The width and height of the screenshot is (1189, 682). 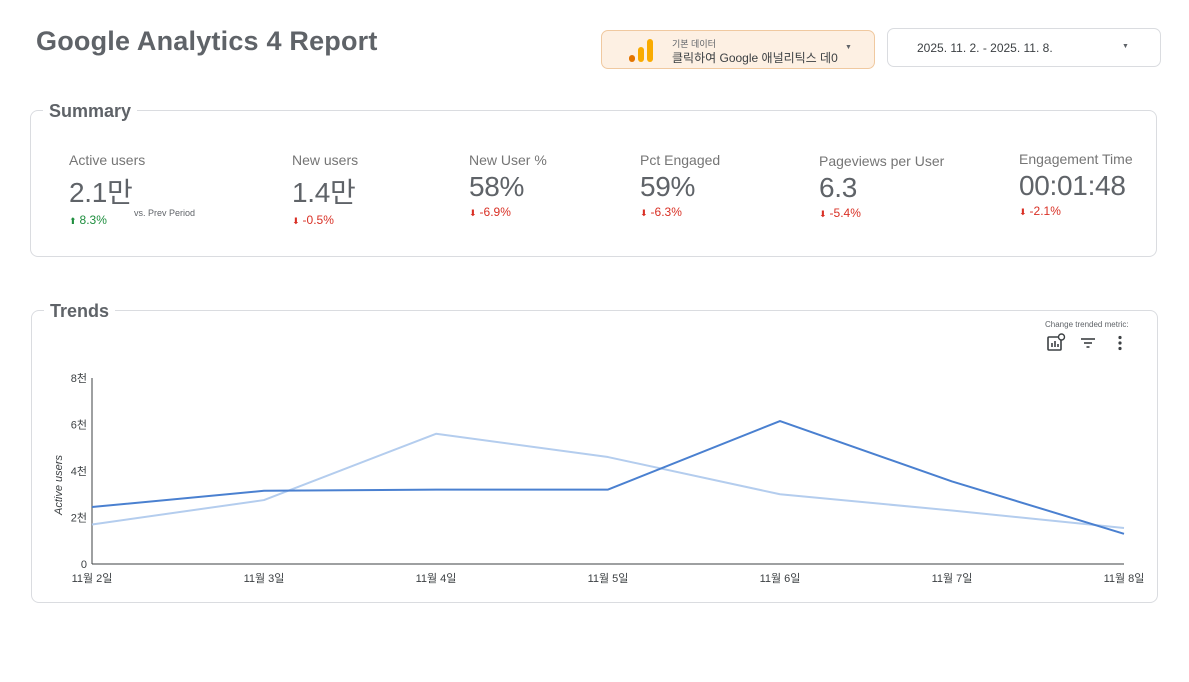 I want to click on more-vert-icon, so click(x=1120, y=343).